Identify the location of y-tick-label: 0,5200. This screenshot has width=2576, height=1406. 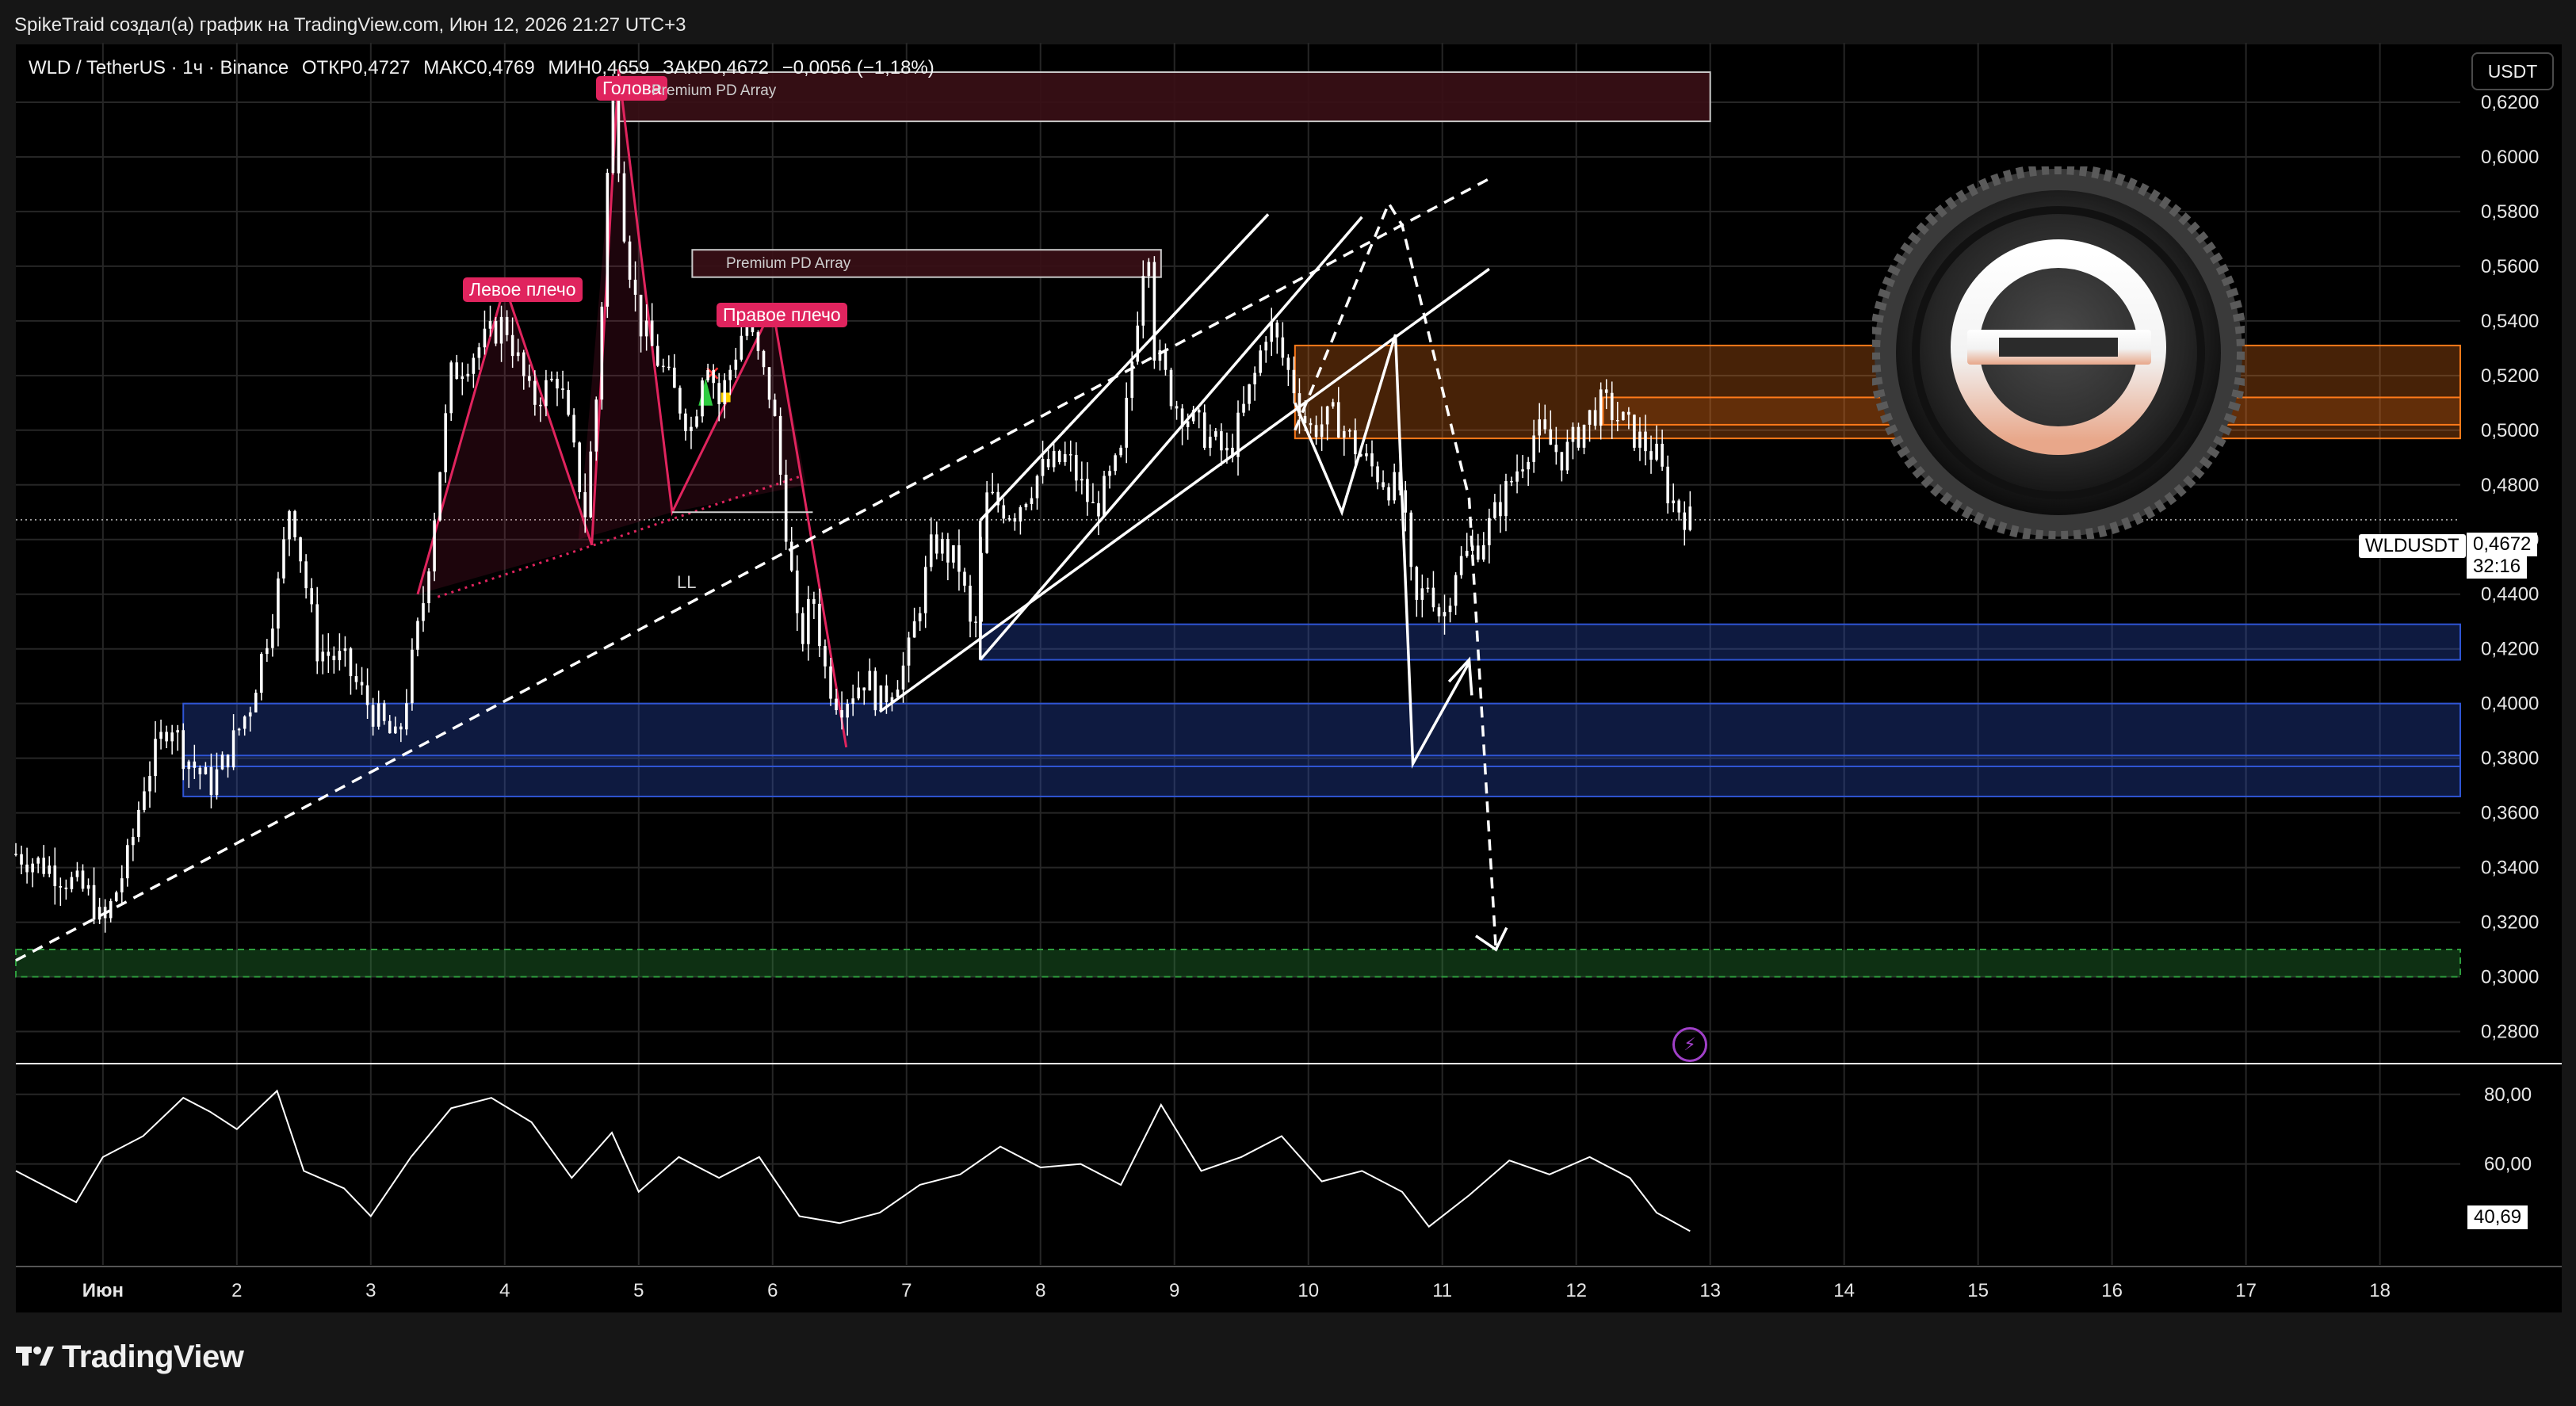
(2510, 376).